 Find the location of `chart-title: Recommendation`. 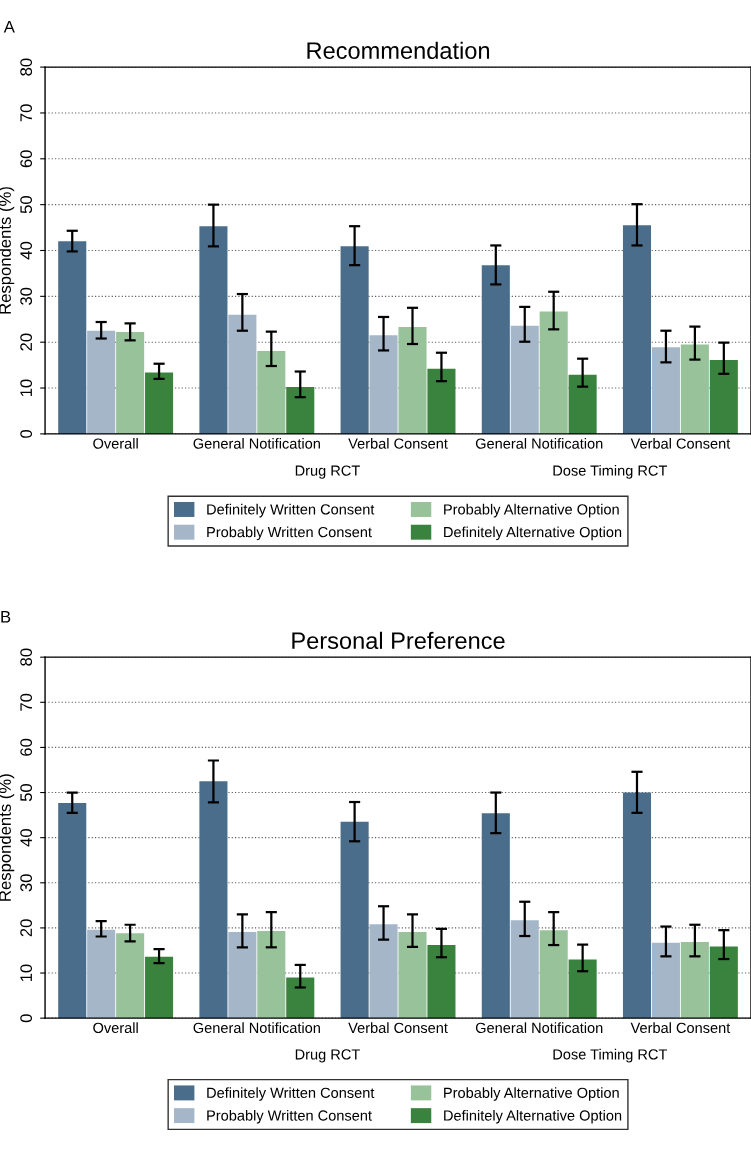

chart-title: Recommendation is located at coordinates (398, 50).